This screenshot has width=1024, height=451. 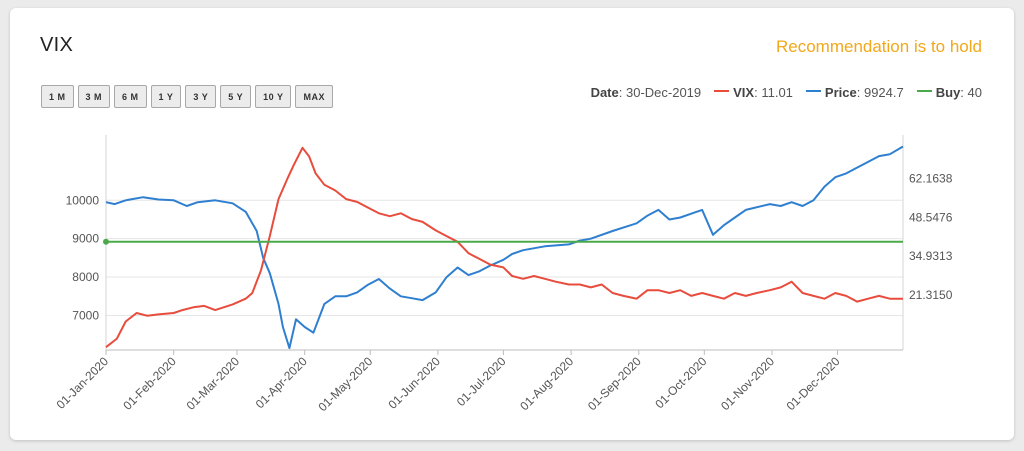 I want to click on legend-price: Price: 9924.7, so click(x=854, y=92).